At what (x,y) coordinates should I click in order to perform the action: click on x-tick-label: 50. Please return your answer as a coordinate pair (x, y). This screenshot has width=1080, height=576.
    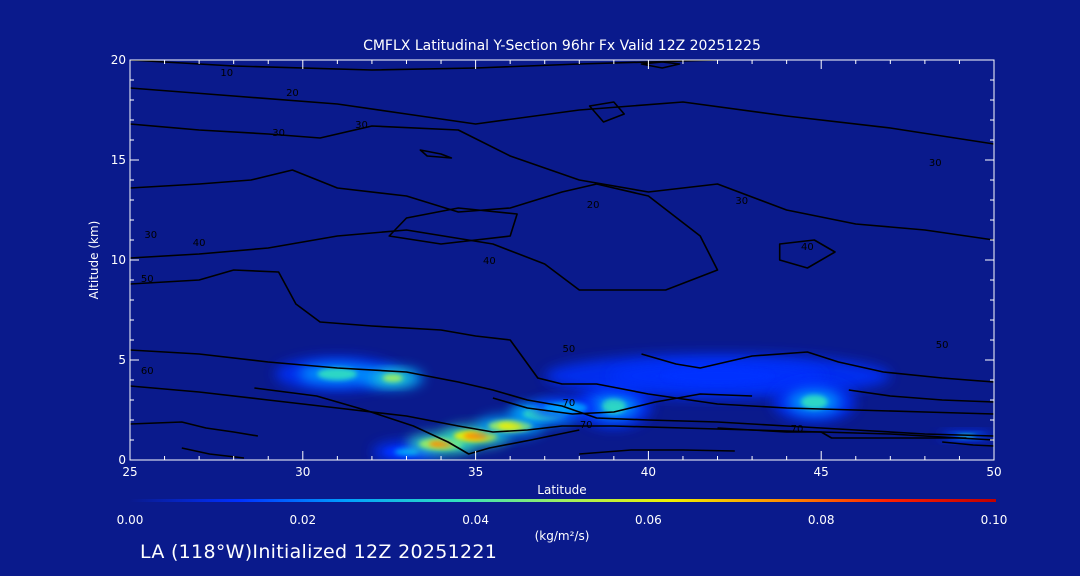
    Looking at the image, I should click on (993, 472).